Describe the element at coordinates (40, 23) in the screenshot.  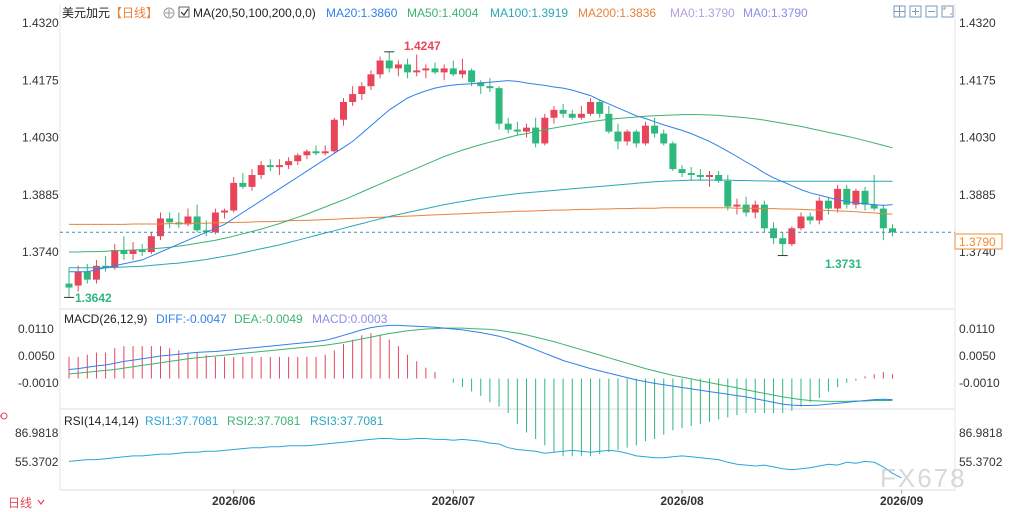
I see `price-tick-left: 1.4320` at that location.